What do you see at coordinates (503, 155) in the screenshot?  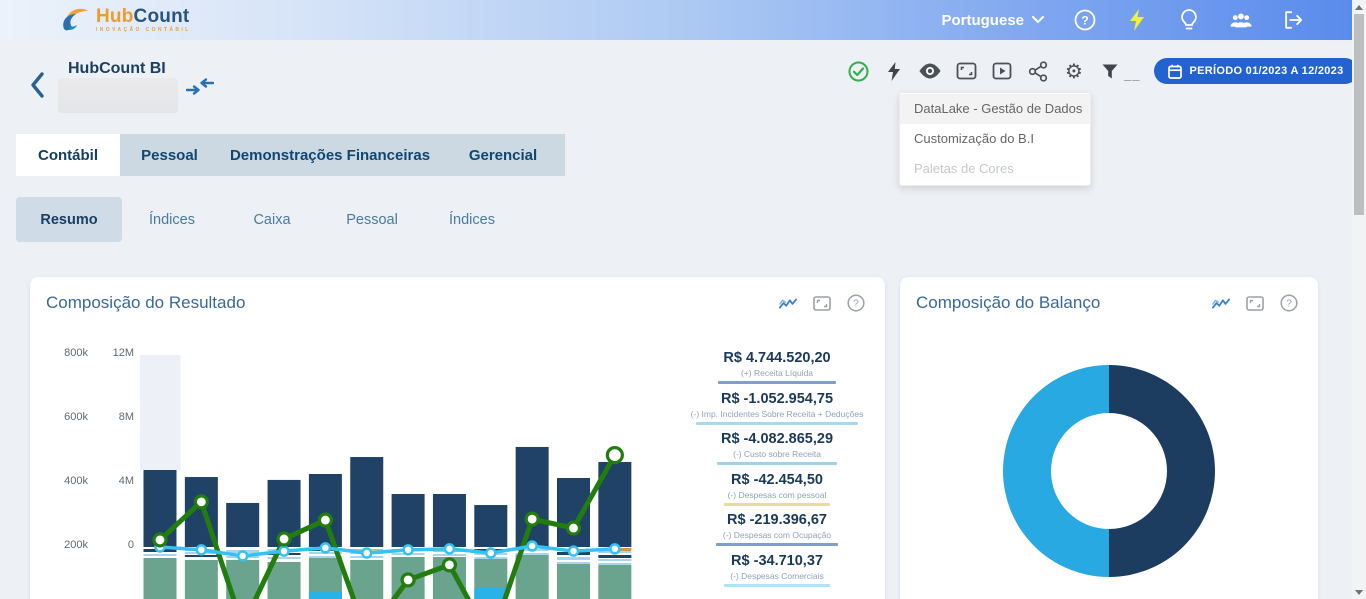 I see `tab-gerencial: Gerencial` at bounding box center [503, 155].